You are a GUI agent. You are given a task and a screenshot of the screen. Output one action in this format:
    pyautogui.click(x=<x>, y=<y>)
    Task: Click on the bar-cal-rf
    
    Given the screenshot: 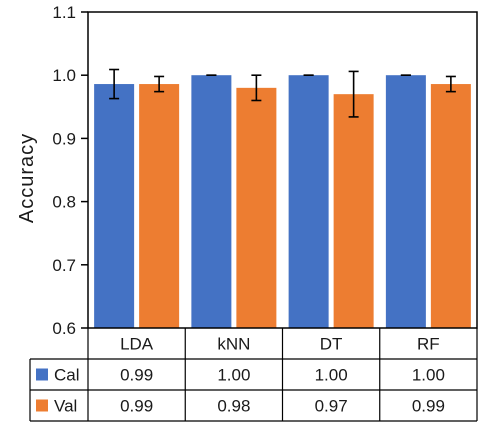 What is the action you would take?
    pyautogui.click(x=405, y=201)
    